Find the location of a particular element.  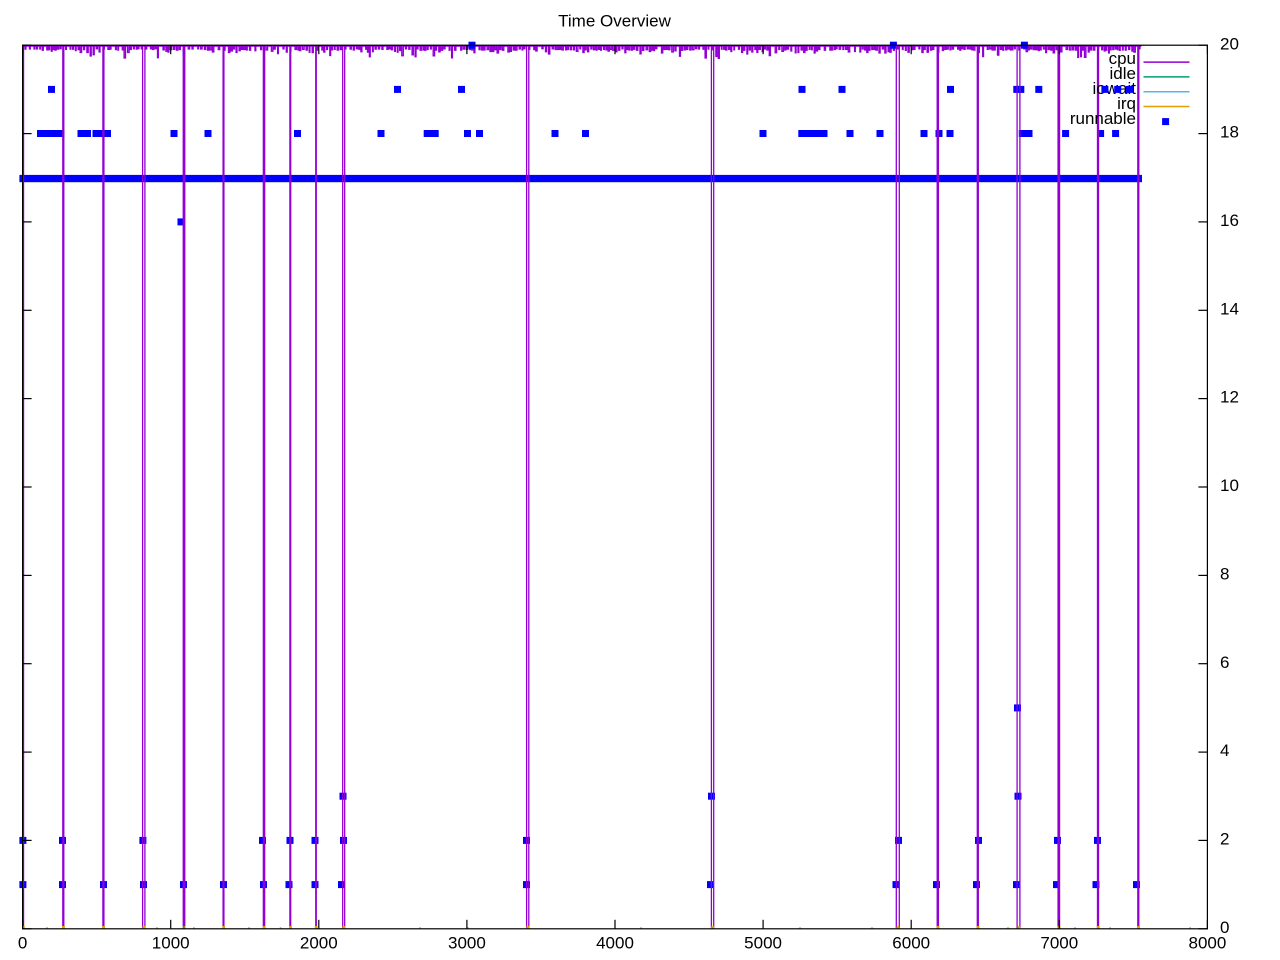

svg-text: 20 is located at coordinates (1229, 43).